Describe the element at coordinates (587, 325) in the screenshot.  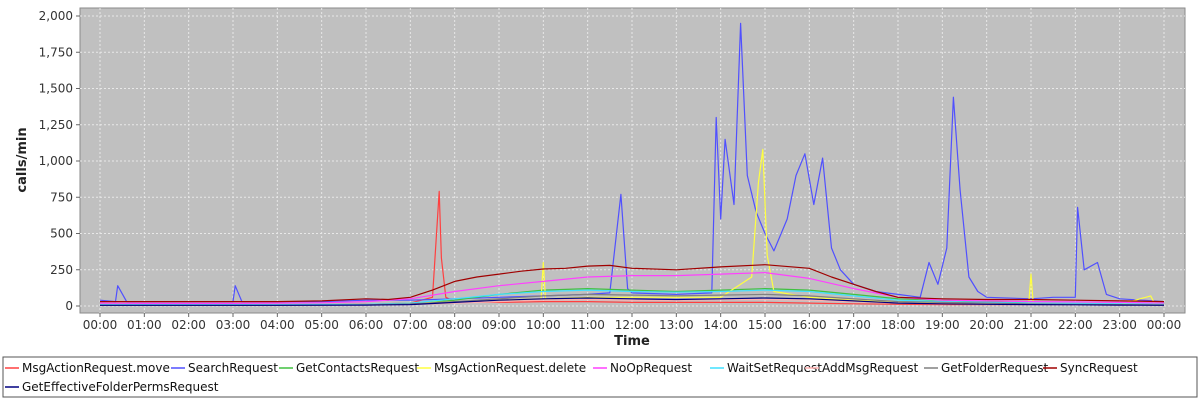
I see `x-tick-label: 11:00` at that location.